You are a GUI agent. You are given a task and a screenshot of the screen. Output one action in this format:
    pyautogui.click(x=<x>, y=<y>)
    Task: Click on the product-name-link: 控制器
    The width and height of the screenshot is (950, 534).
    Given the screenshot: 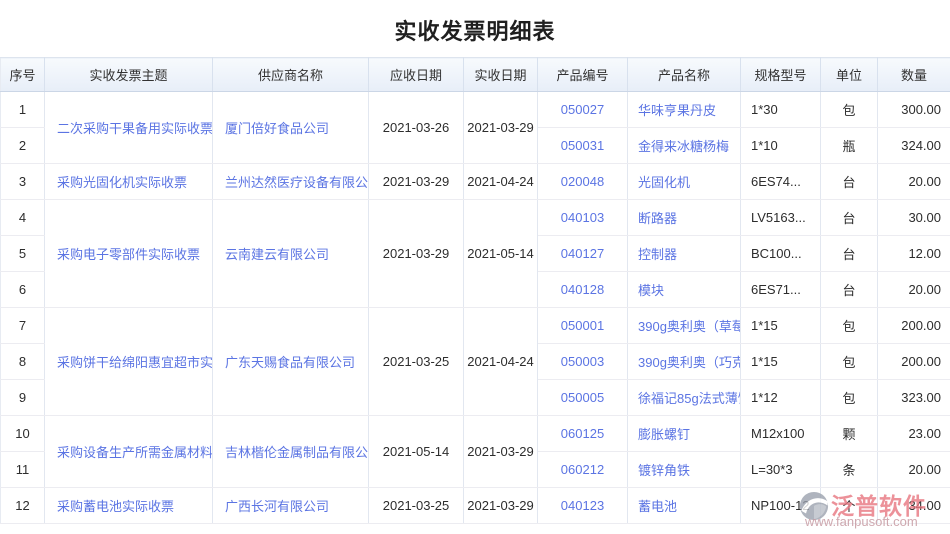 What is the action you would take?
    pyautogui.click(x=684, y=253)
    